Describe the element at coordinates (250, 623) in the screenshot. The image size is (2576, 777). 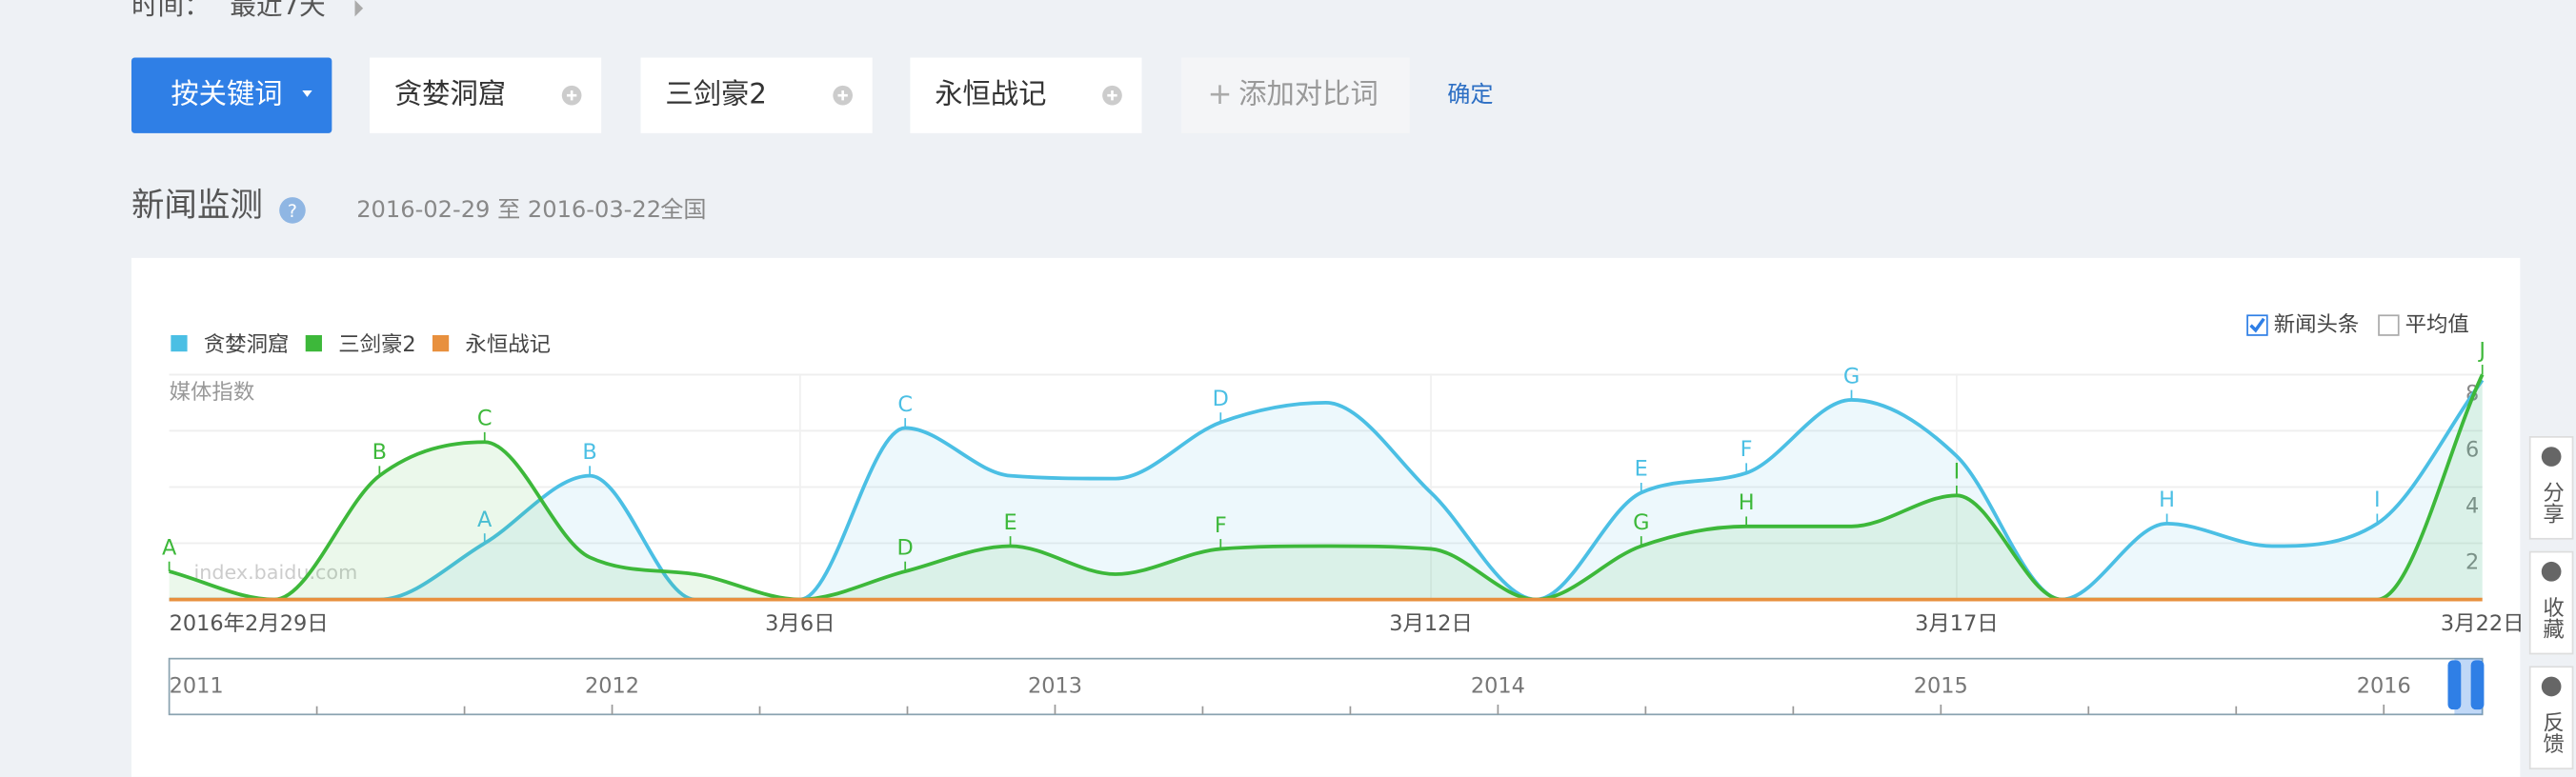
I see `x-tick-label: 2016年2月29日` at that location.